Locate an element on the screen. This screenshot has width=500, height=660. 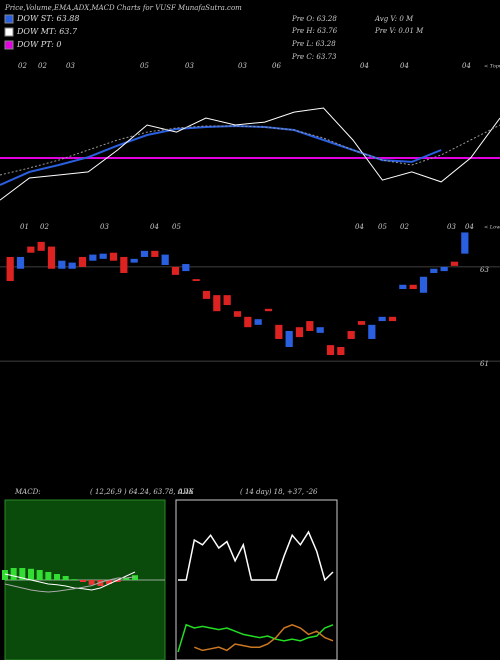
panel-params: ( 12,26,9 ) 64.24, 63.78, 0.46 is located at coordinates (142, 492).